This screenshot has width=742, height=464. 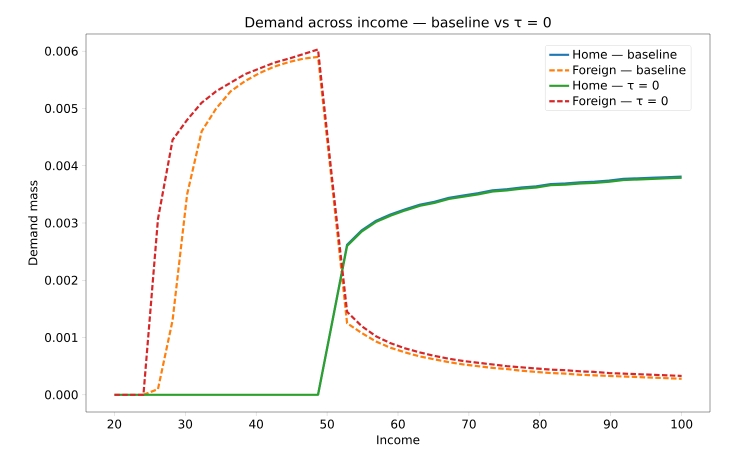 What do you see at coordinates (61, 165) in the screenshot?
I see `y-tick-label: 0.004` at bounding box center [61, 165].